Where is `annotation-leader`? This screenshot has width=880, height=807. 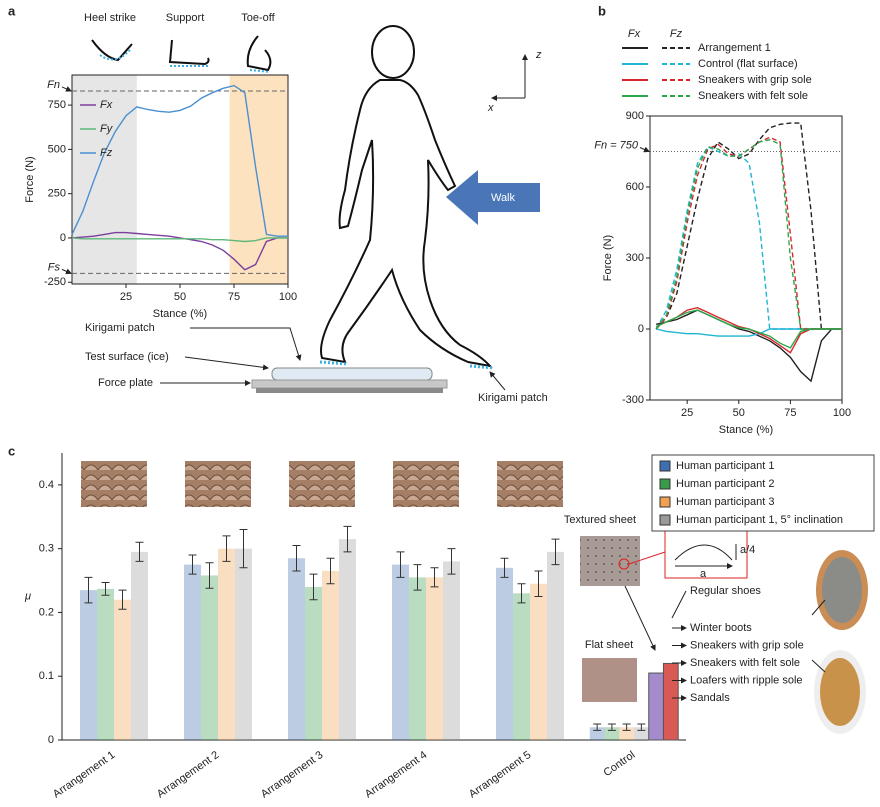 annotation-leader is located at coordinates (679, 604).